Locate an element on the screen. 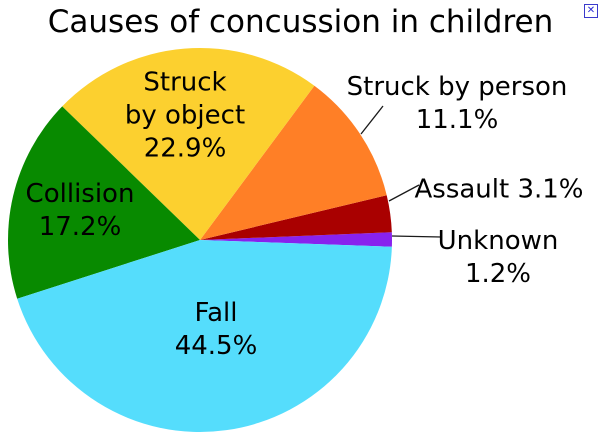 This screenshot has width=601, height=436. slice-label-fall: Fall 44.5% is located at coordinates (216, 330).